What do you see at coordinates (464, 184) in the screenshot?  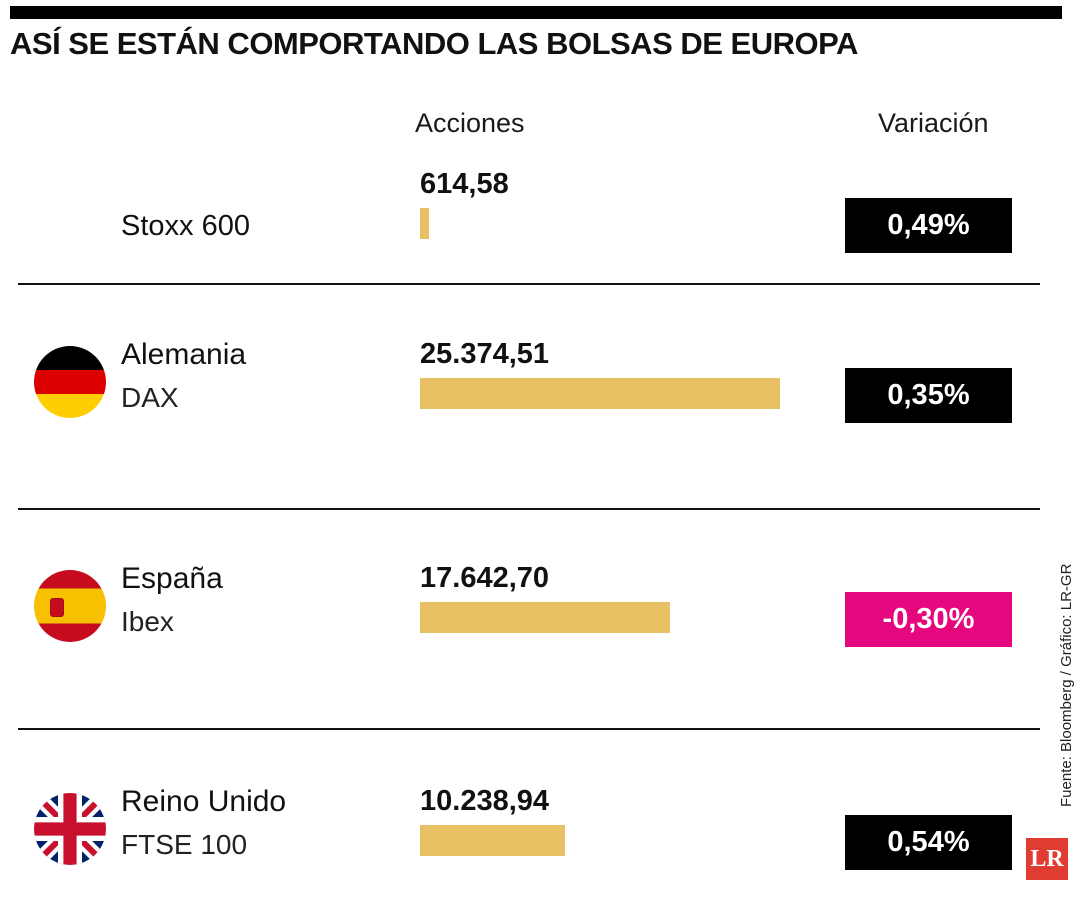 I see `market-value: 614,58` at bounding box center [464, 184].